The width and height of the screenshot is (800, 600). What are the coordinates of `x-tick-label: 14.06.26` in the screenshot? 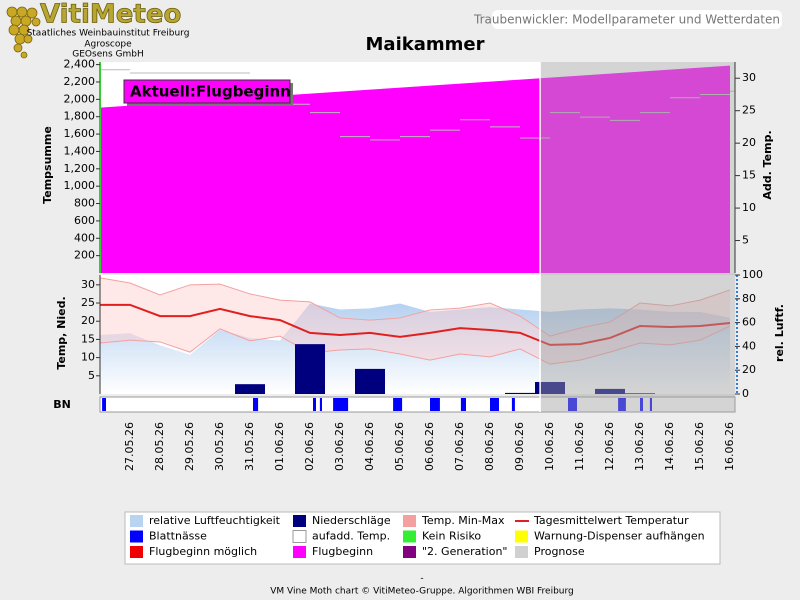 It's located at (669, 446).